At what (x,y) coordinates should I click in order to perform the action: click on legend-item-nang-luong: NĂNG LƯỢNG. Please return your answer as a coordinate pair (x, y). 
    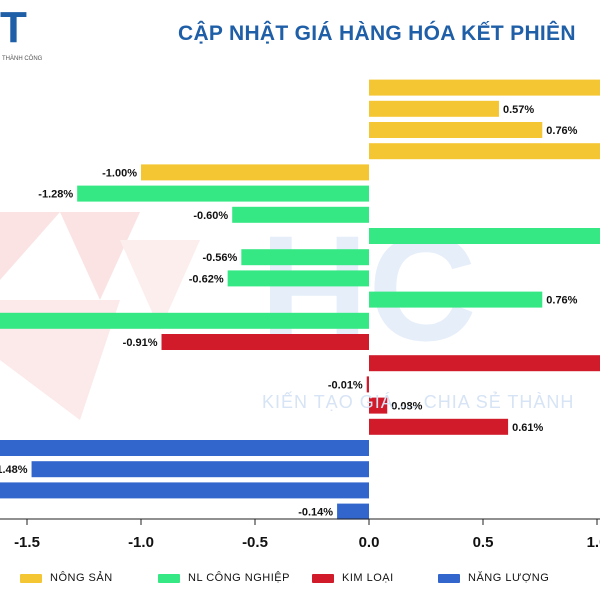
    Looking at the image, I should click on (493, 578).